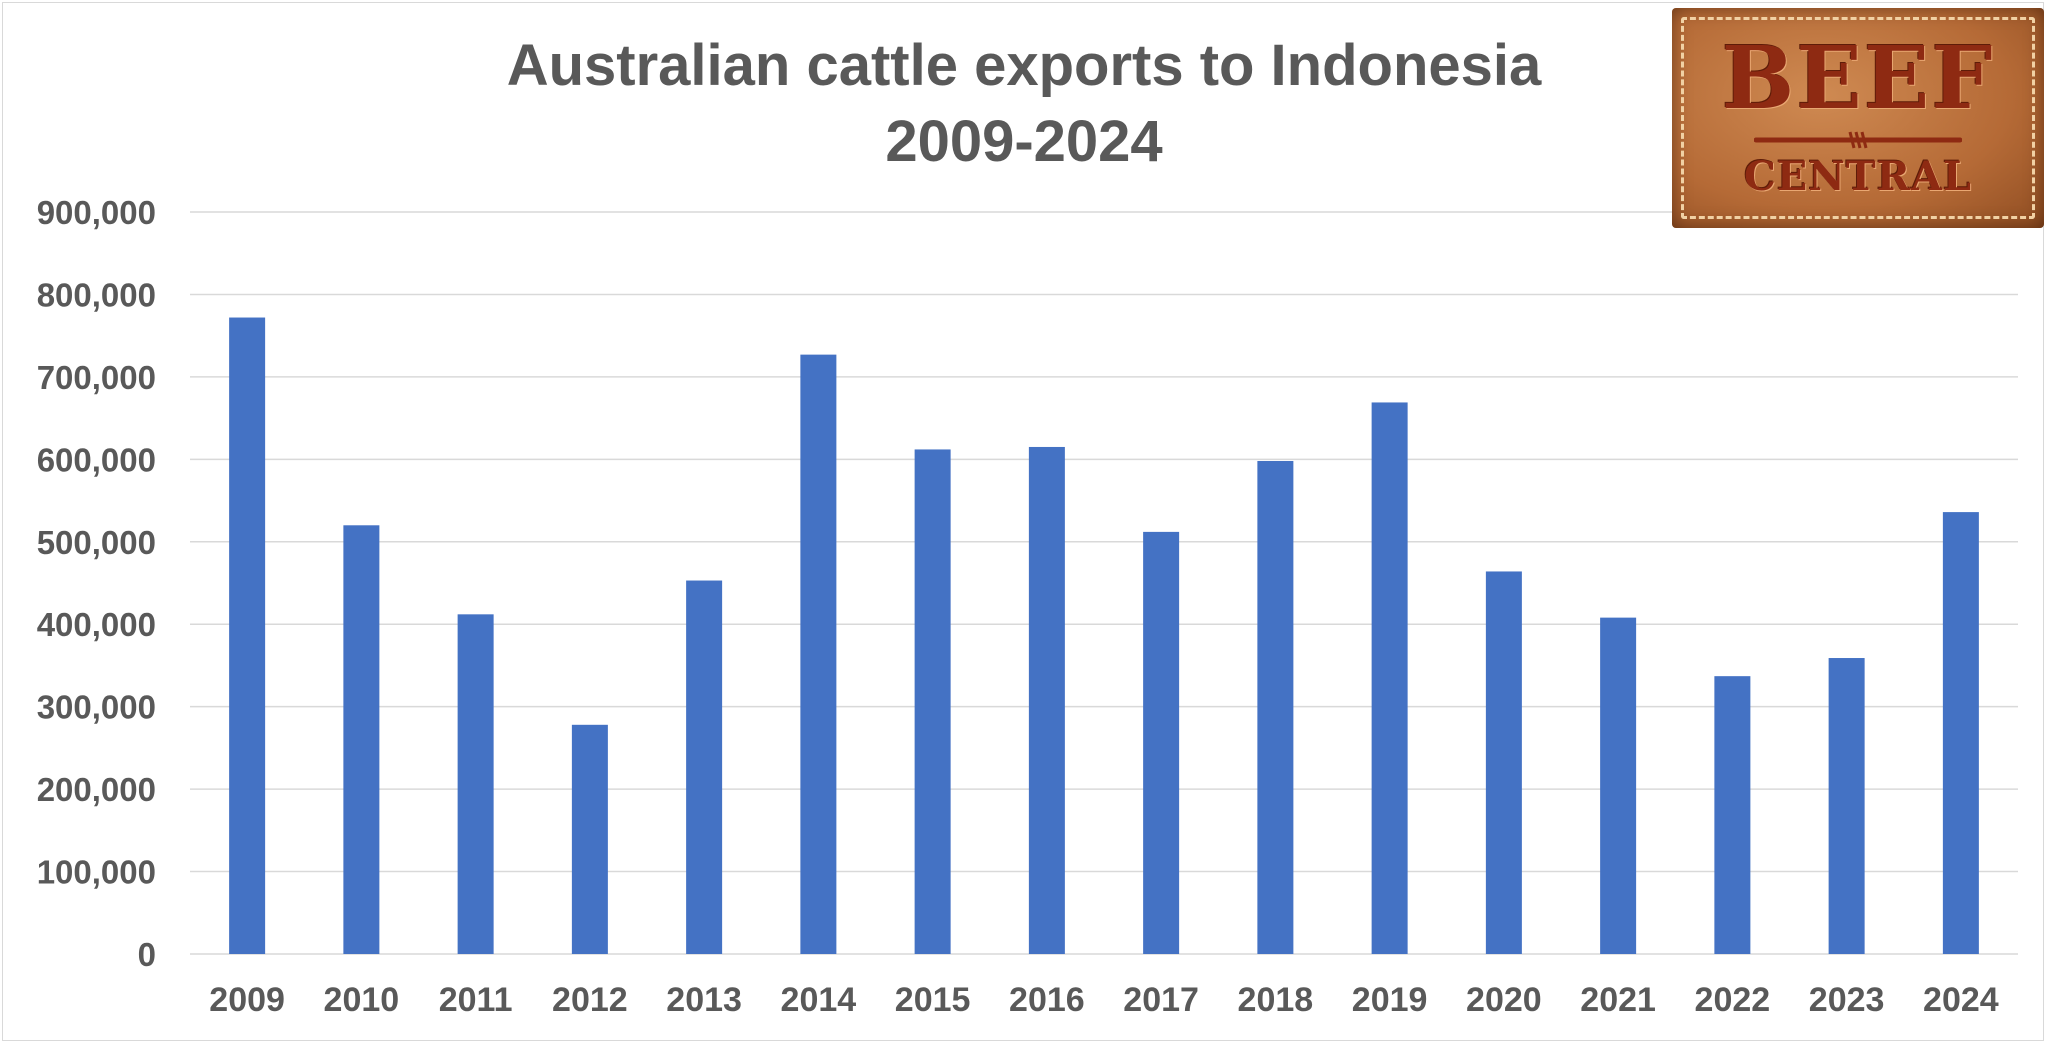 The width and height of the screenshot is (2048, 1045). What do you see at coordinates (96, 872) in the screenshot?
I see `y-tick-label: 100,000` at bounding box center [96, 872].